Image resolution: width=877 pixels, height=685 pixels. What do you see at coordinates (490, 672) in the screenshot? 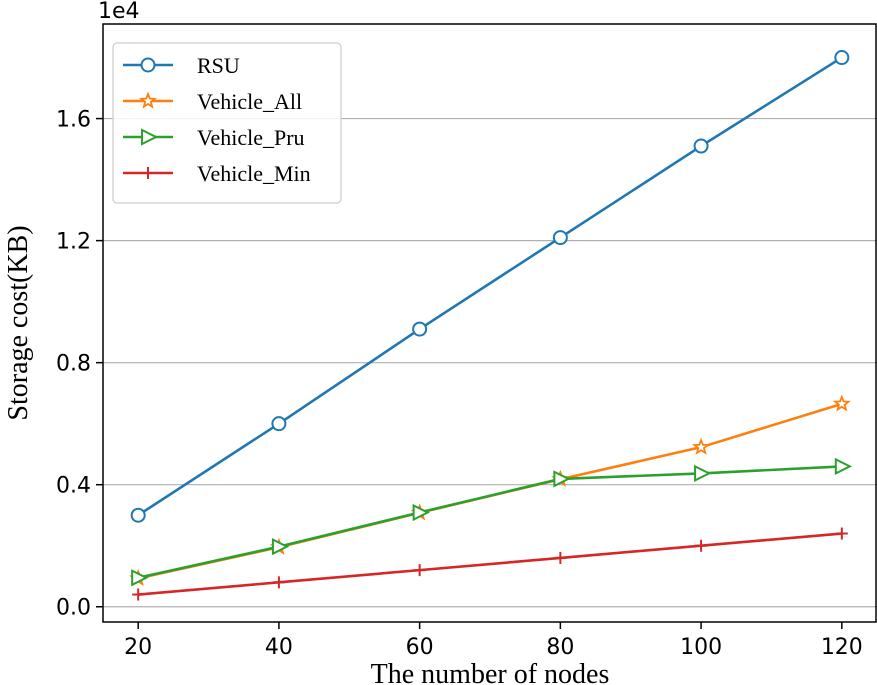
I see `x-axis-title: The number of nodes` at bounding box center [490, 672].